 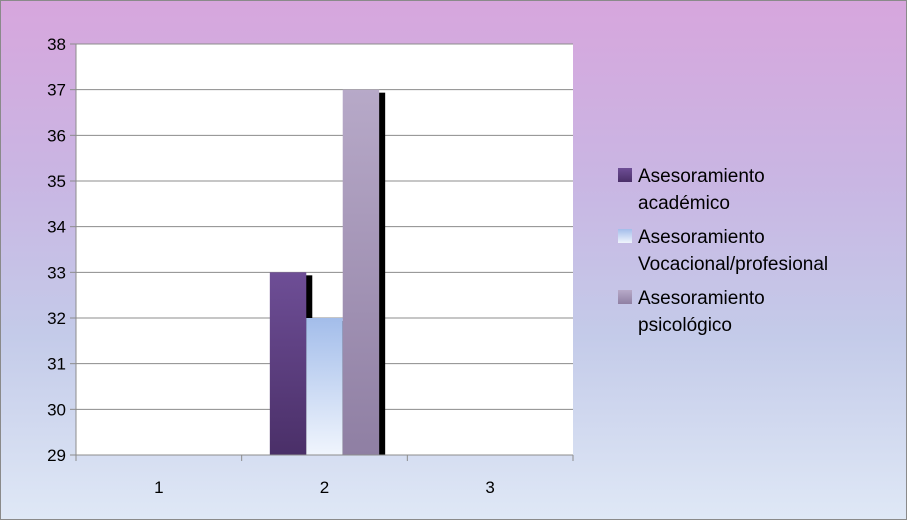 What do you see at coordinates (56, 90) in the screenshot?
I see `y-tick-label: 37` at bounding box center [56, 90].